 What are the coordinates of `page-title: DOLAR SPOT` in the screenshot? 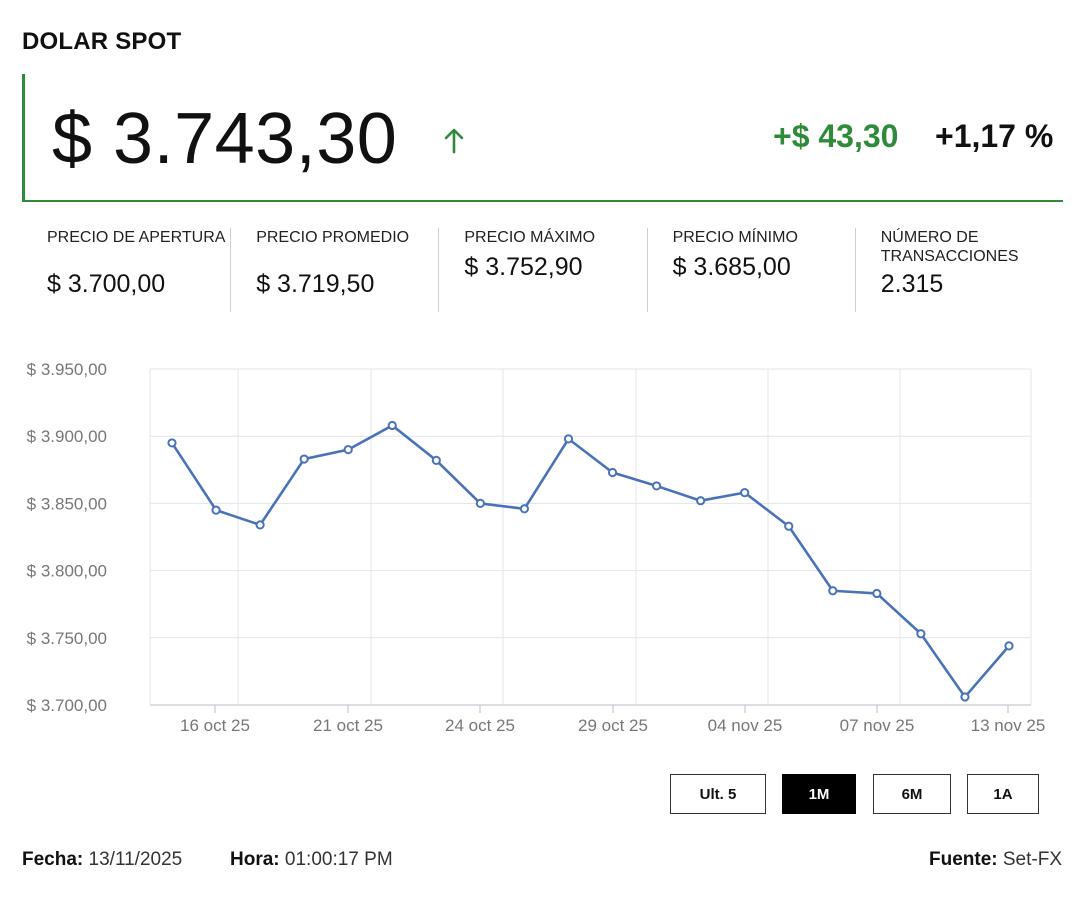 It's located at (102, 41).